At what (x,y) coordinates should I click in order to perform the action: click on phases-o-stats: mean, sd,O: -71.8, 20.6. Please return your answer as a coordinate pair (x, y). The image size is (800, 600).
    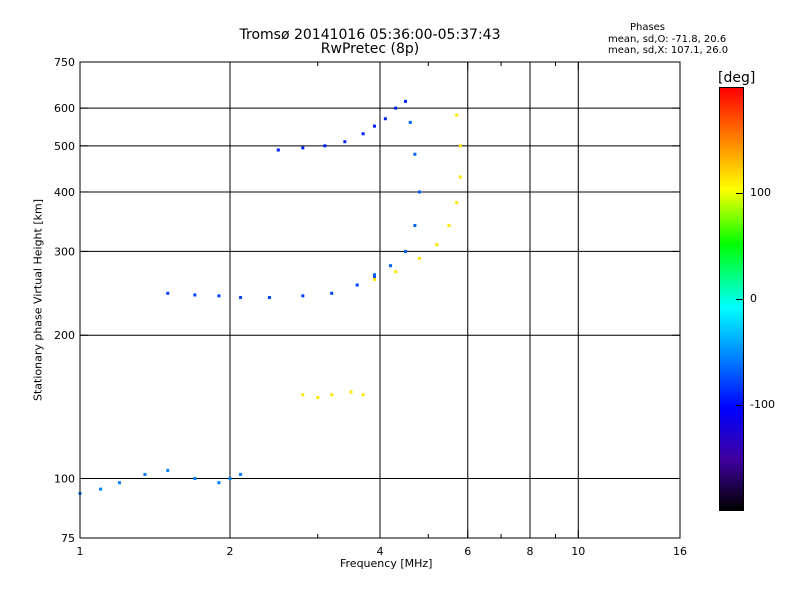
    Looking at the image, I should click on (667, 39).